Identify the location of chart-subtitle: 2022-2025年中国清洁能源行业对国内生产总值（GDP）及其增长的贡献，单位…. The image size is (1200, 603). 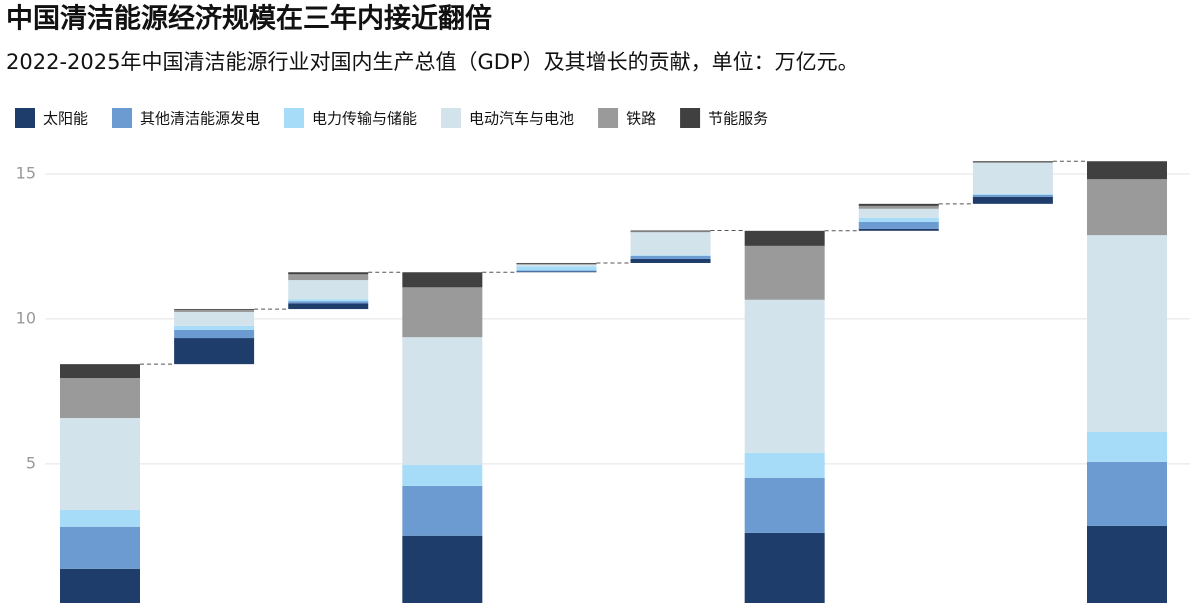
(432, 62).